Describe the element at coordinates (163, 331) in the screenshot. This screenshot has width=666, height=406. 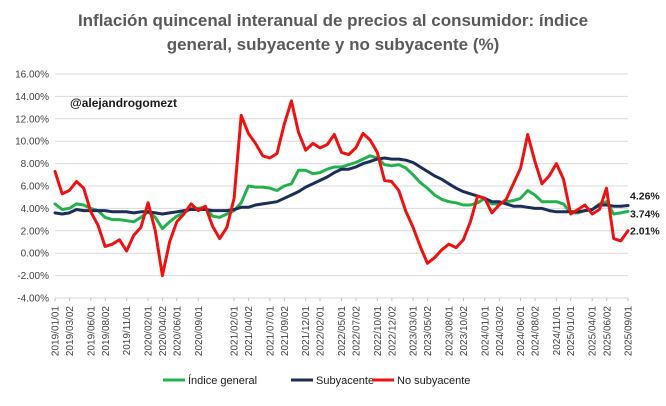
I see `x-tick-label: 2020/04/02` at that location.